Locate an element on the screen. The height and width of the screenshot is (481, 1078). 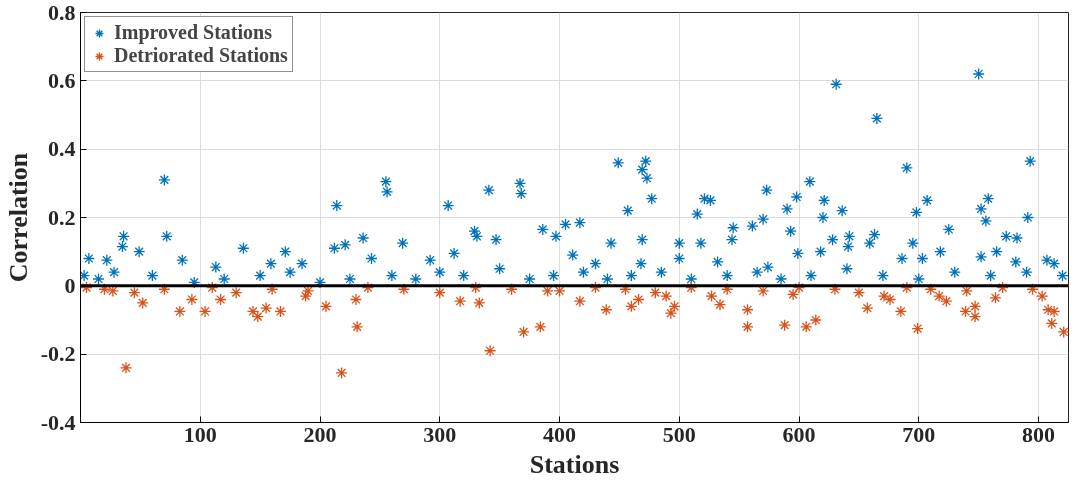
legend-label: Detriorated Stations is located at coordinates (201, 55).